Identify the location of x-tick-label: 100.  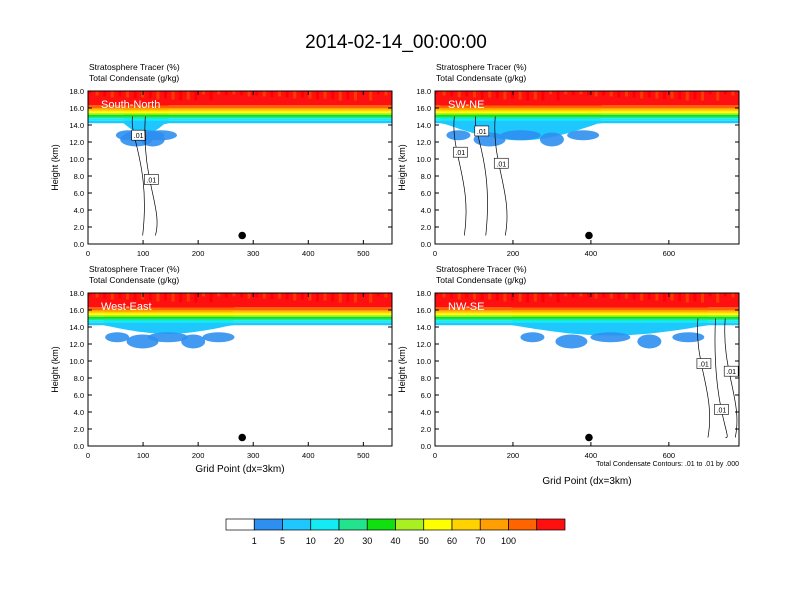
(143, 455).